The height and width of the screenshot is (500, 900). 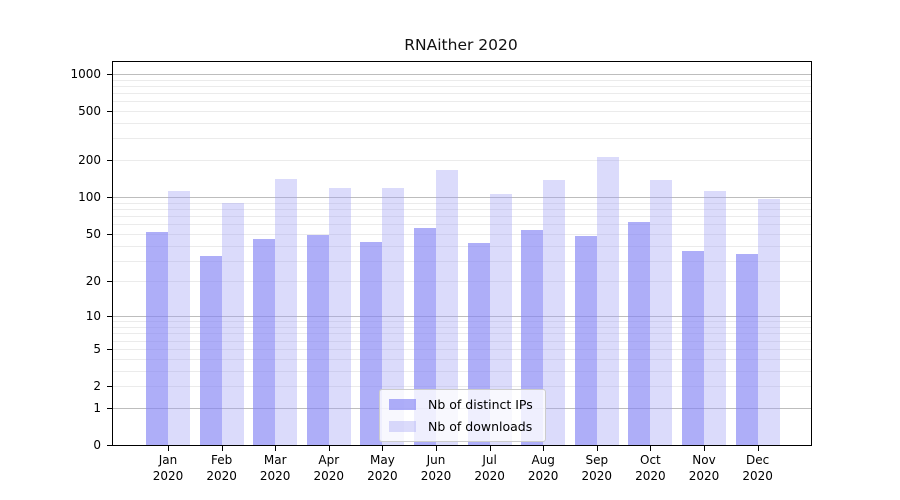 I want to click on bar-distinct-ips-may, so click(x=371, y=343).